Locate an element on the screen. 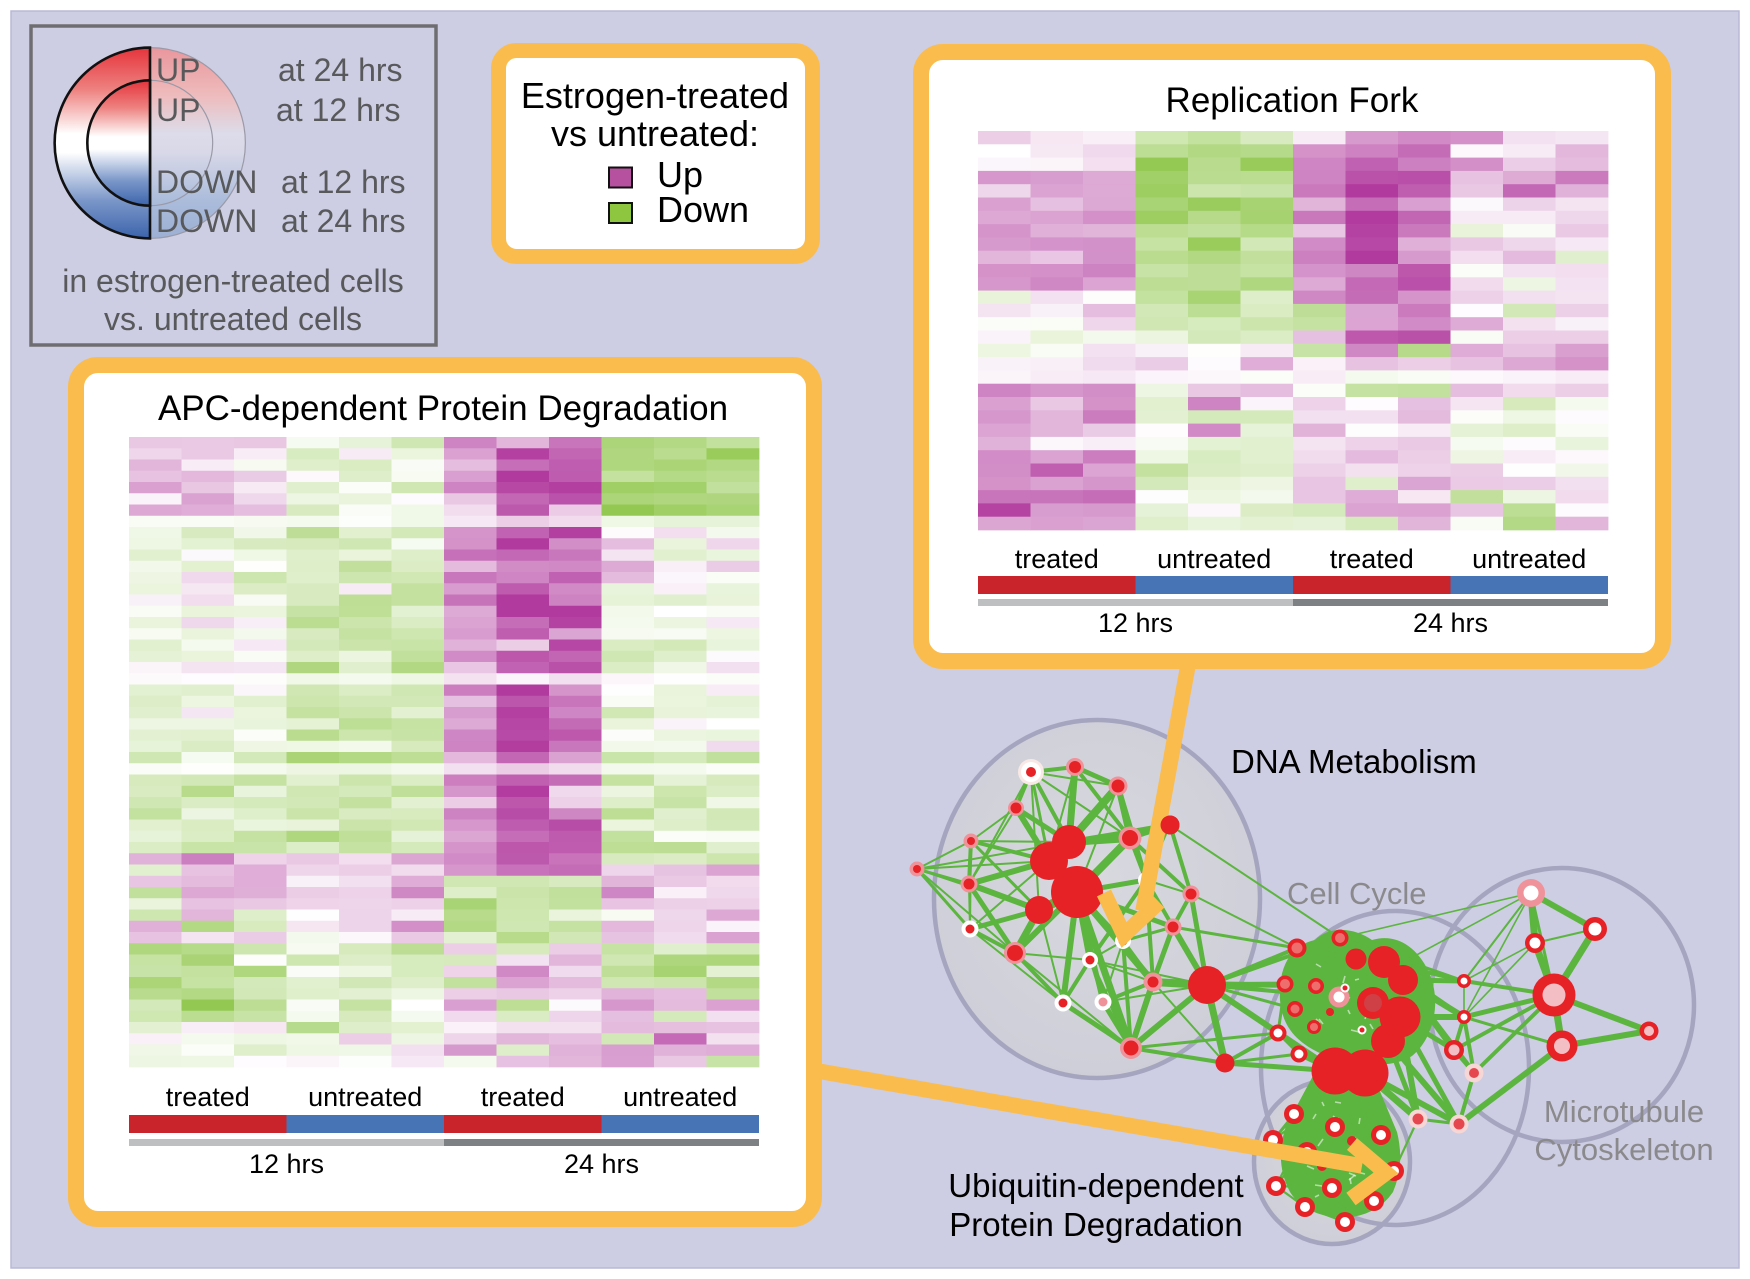 The width and height of the screenshot is (1750, 1279). svg-text: in estrogen-treated cells is located at coordinates (233, 281).